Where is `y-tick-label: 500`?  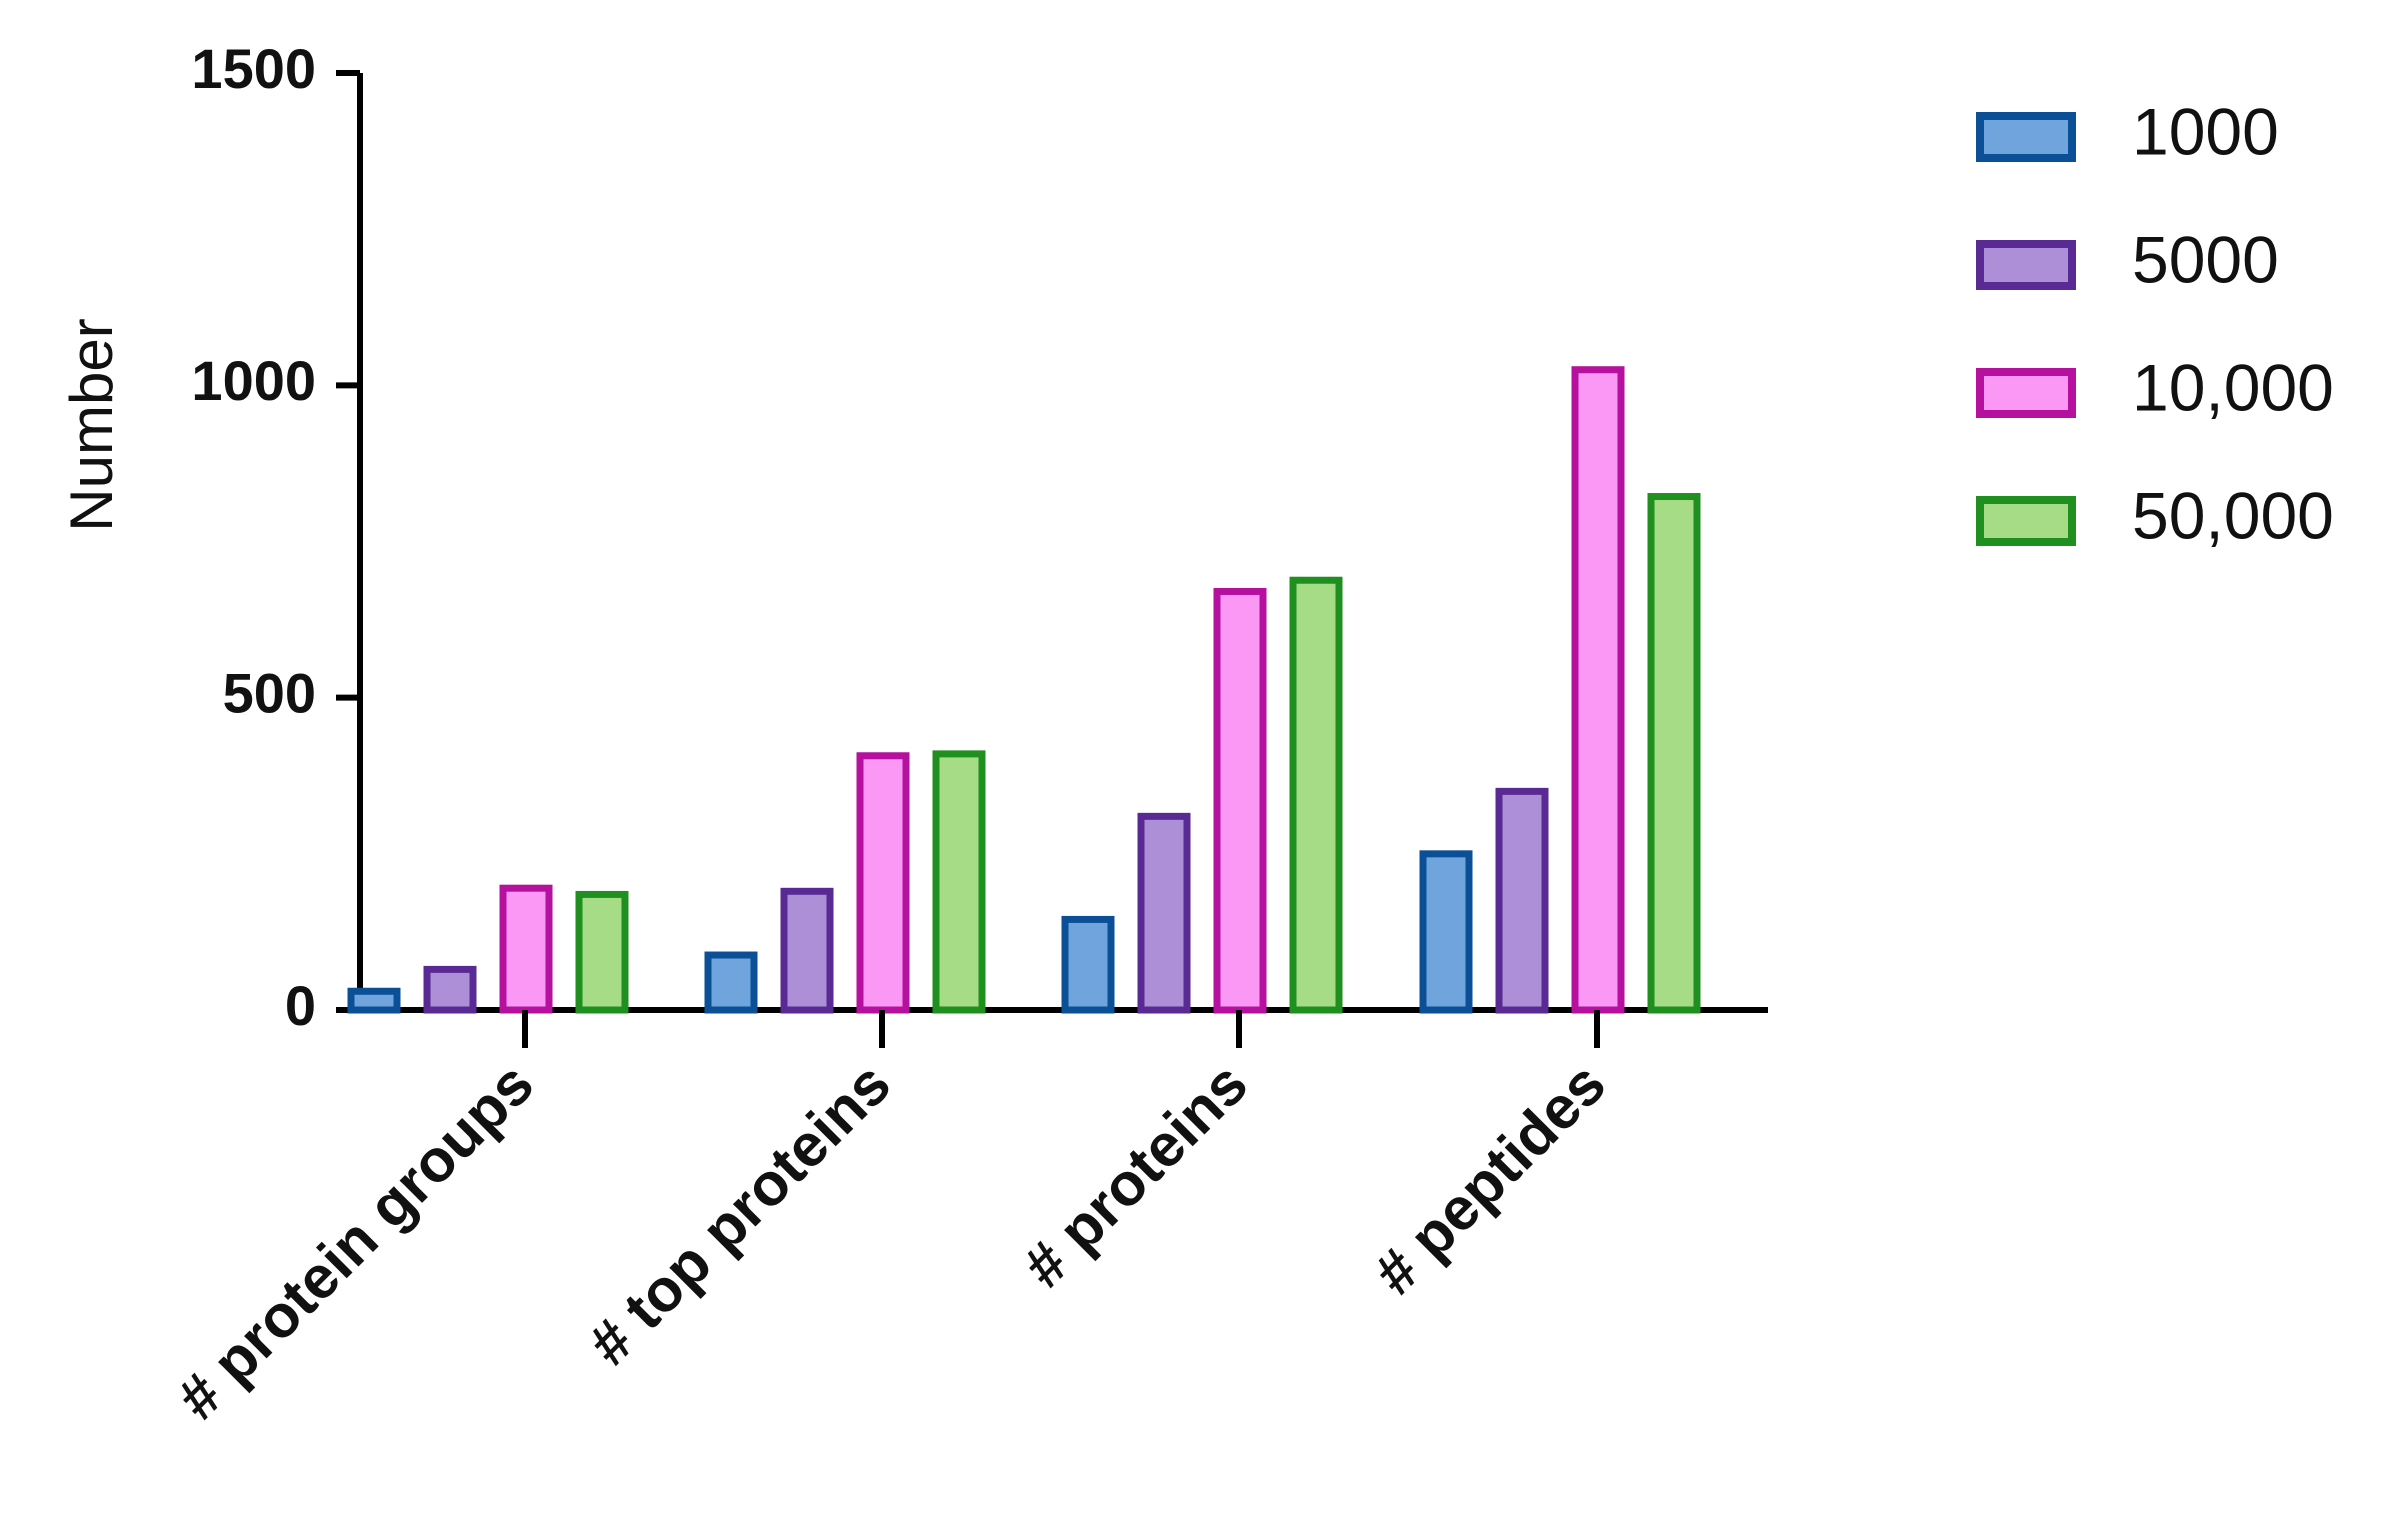 y-tick-label: 500 is located at coordinates (269, 692).